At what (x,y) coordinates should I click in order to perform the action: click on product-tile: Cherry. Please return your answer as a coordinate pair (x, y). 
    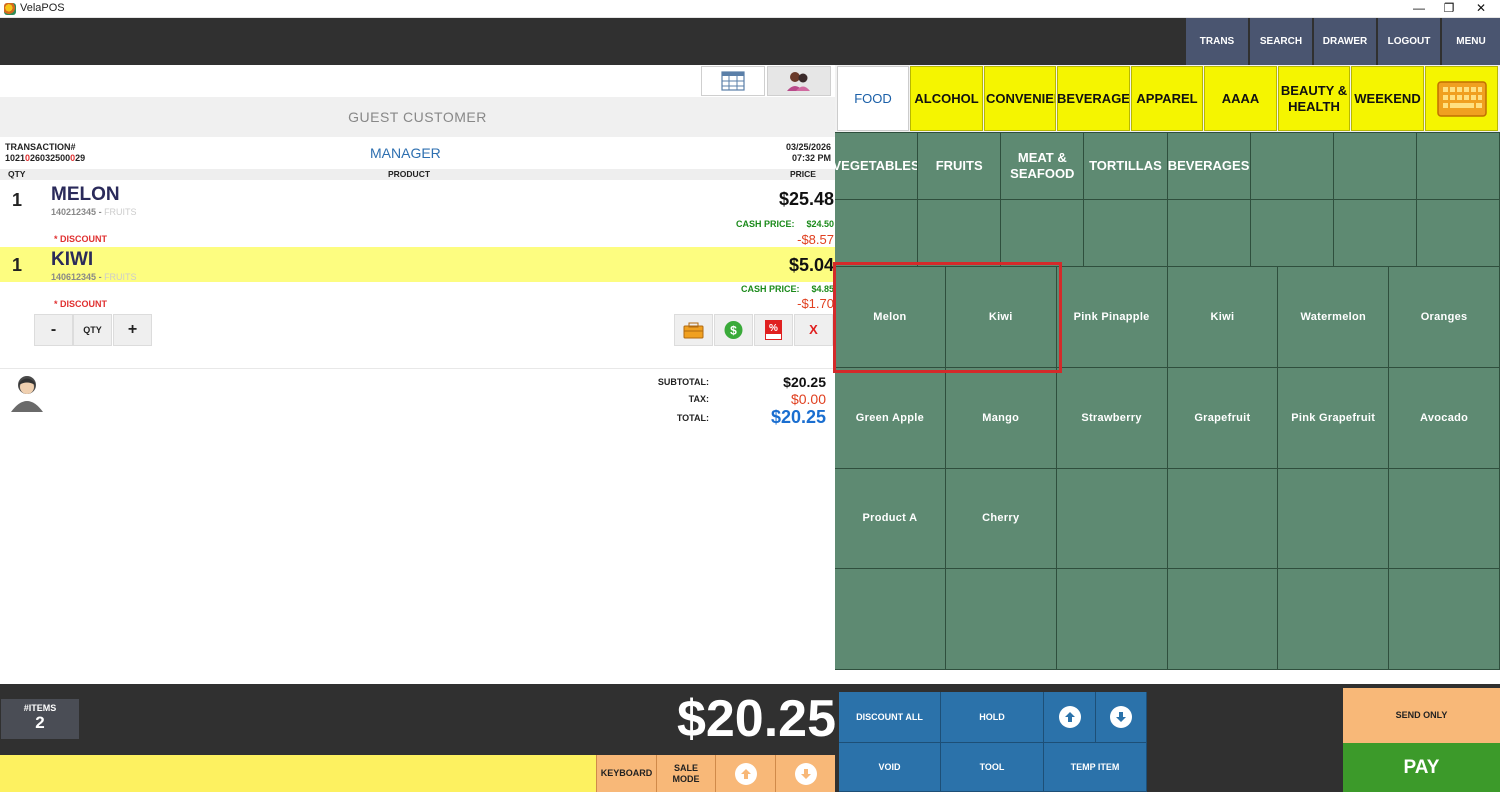
    Looking at the image, I should click on (1001, 519).